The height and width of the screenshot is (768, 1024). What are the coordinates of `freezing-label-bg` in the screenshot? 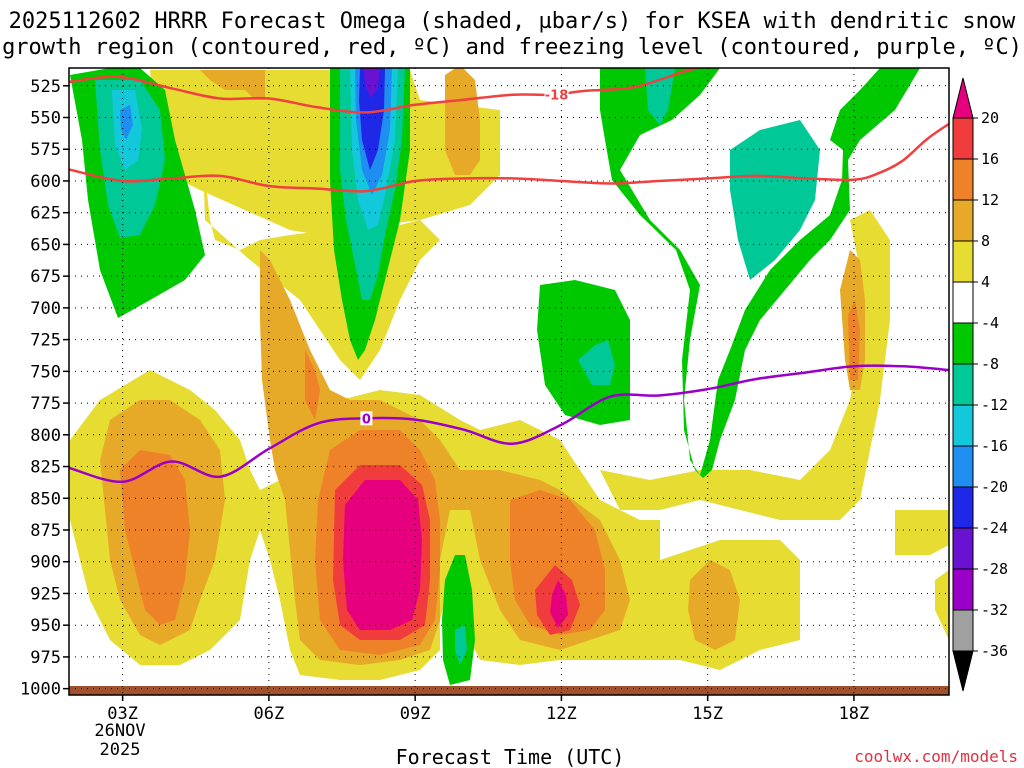 It's located at (366, 418).